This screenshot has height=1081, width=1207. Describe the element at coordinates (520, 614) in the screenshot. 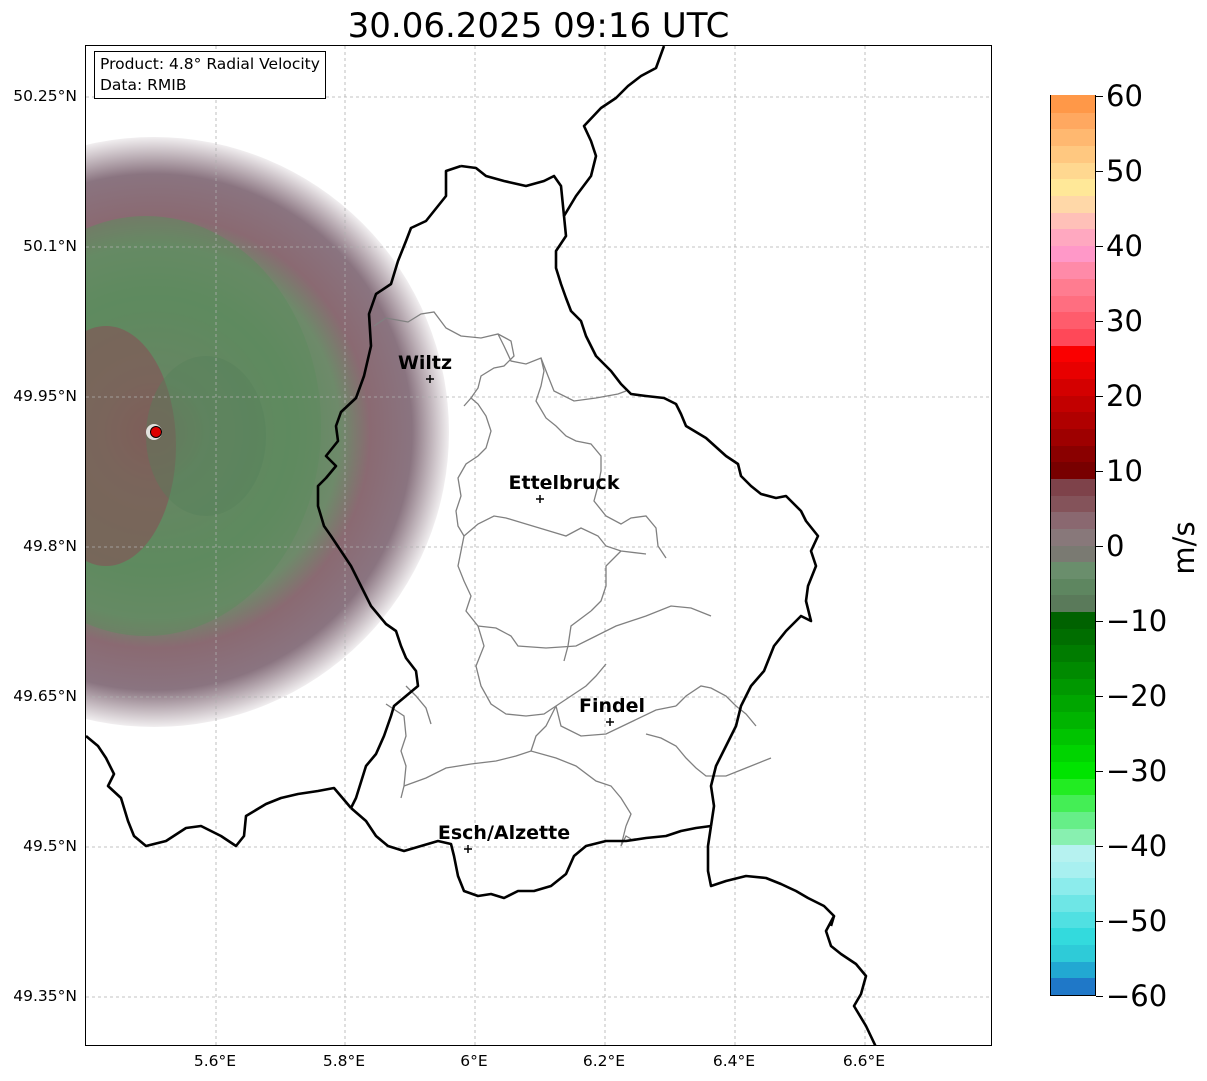

I see `city-markers` at that location.